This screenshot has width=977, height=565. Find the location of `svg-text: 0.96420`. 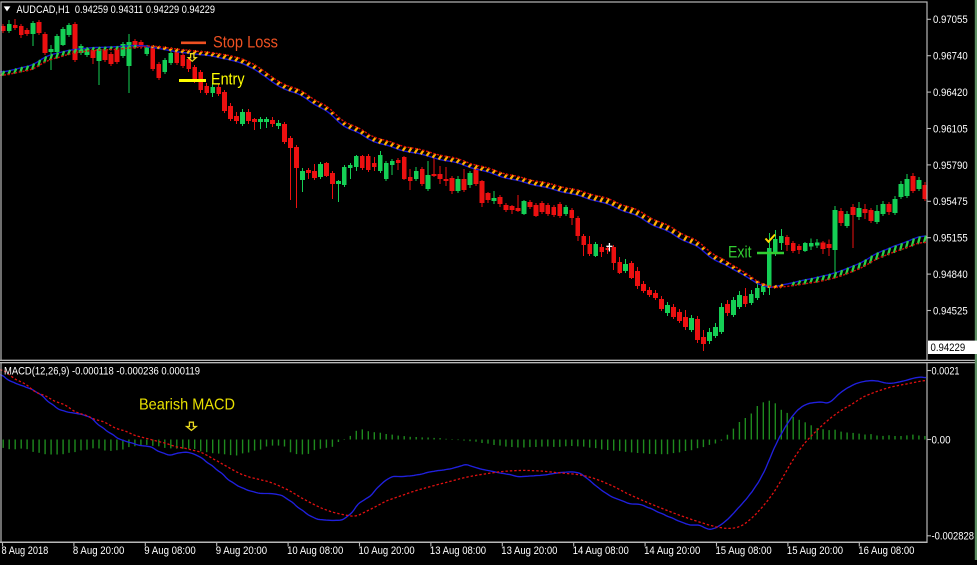

svg-text: 0.96420 is located at coordinates (950, 93).